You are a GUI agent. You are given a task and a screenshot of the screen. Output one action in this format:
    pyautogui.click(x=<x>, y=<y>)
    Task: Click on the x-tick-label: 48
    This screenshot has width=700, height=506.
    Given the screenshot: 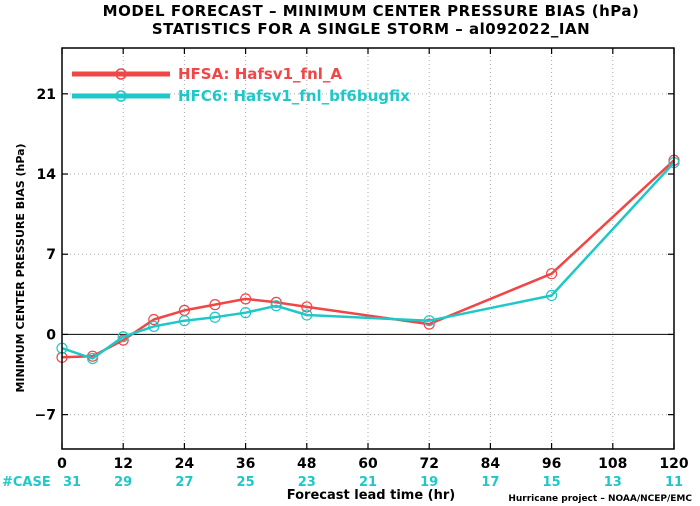 What is the action you would take?
    pyautogui.click(x=306, y=464)
    